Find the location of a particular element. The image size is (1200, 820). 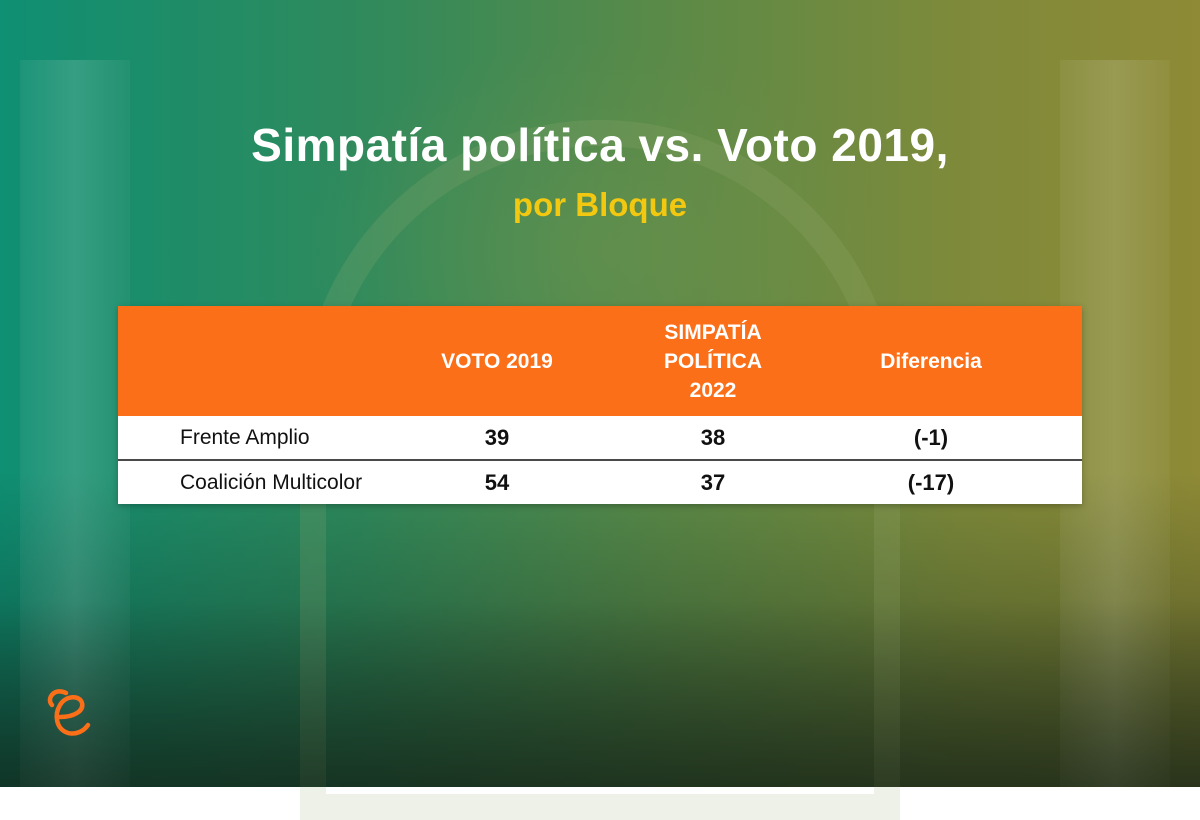

row-diferencia: (-1) is located at coordinates (931, 437).